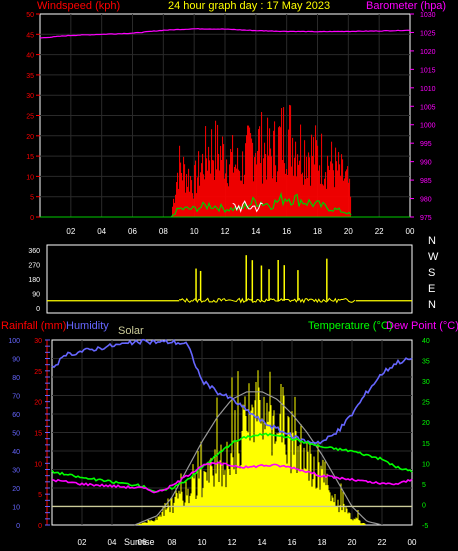 The width and height of the screenshot is (458, 551). Describe the element at coordinates (247, 542) in the screenshot. I see `temp-hour-labels: 02 04 06 08 10 12 14 16 18 20 22 00` at that location.